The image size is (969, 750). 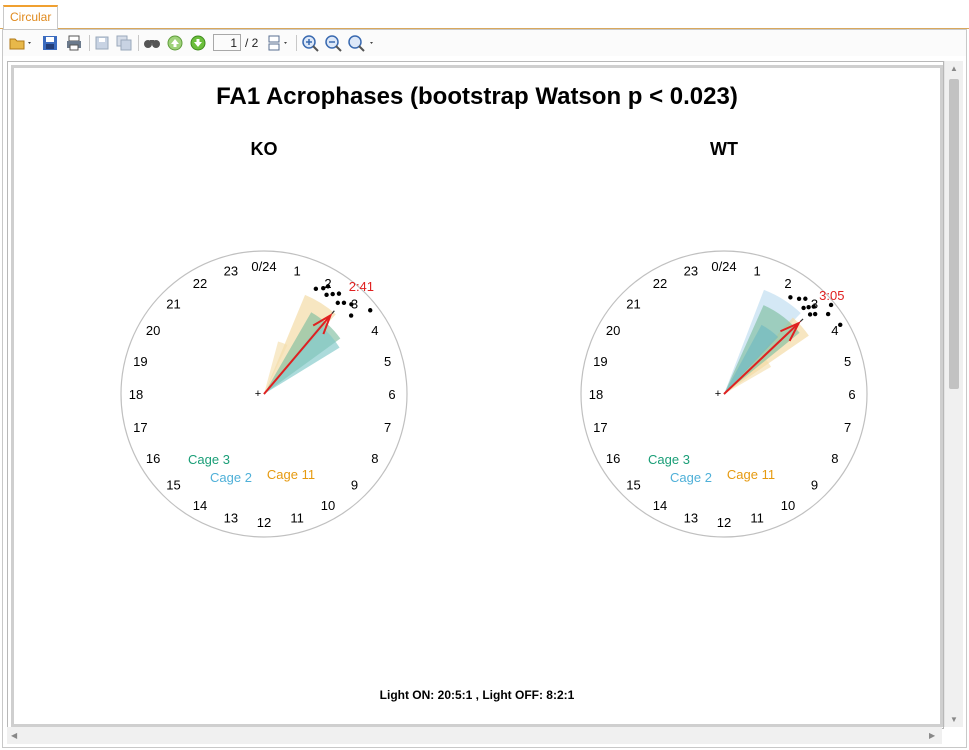 What do you see at coordinates (291, 474) in the screenshot?
I see `cage-label: Cage 11` at bounding box center [291, 474].